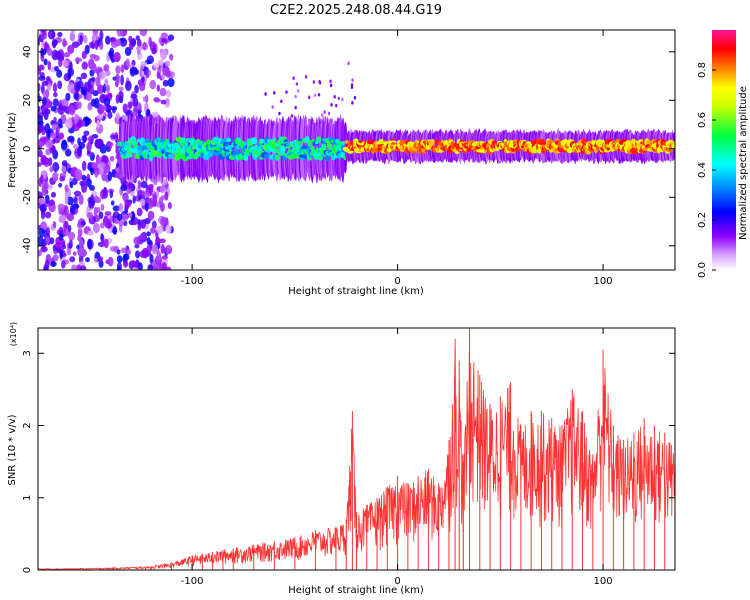  Describe the element at coordinates (702, 170) in the screenshot. I see `colorbar-tick-label: 0.4` at that location.